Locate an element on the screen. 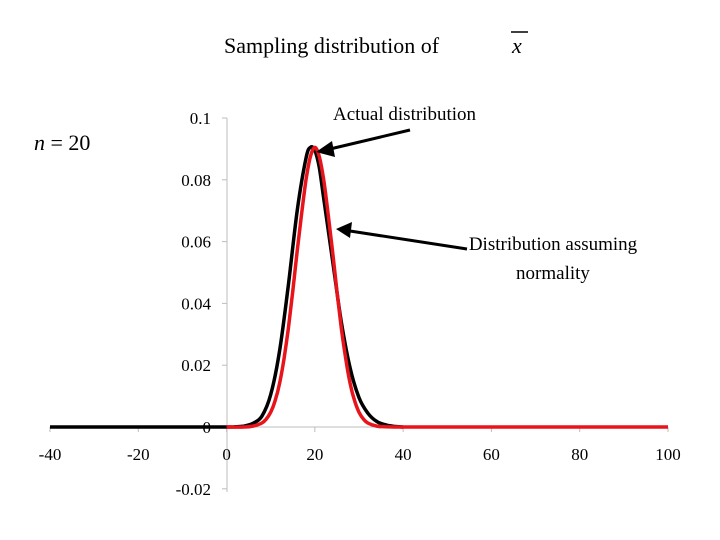 This screenshot has height=540, width=720. x-tick-label: 20 is located at coordinates (314, 454).